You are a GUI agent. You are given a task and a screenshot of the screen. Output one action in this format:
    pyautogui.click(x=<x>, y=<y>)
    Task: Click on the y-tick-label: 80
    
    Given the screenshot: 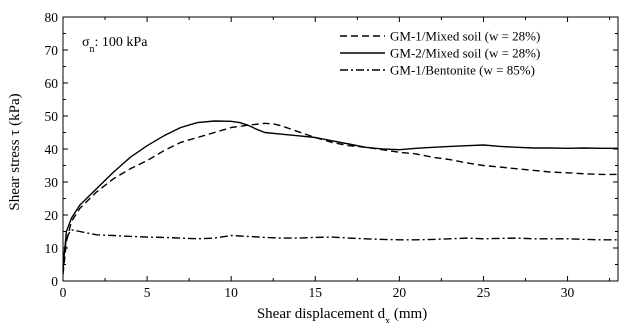 What is the action you would take?
    pyautogui.click(x=52, y=17)
    